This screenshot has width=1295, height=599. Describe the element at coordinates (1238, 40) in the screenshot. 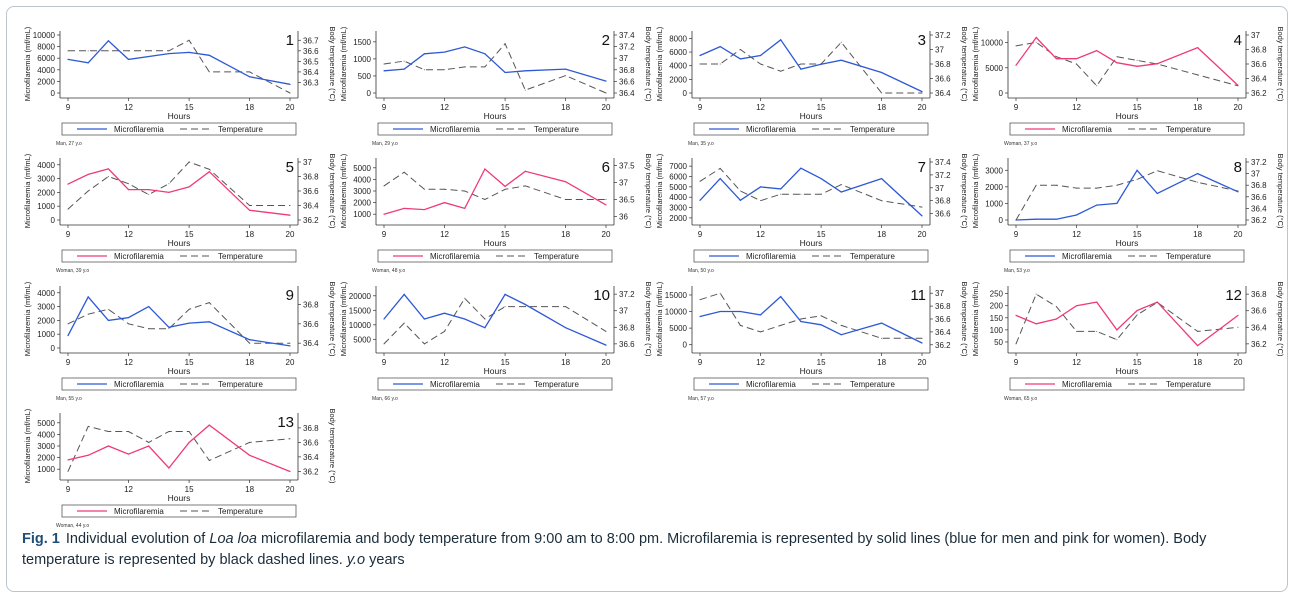

I see `panel-number: 4` at that location.